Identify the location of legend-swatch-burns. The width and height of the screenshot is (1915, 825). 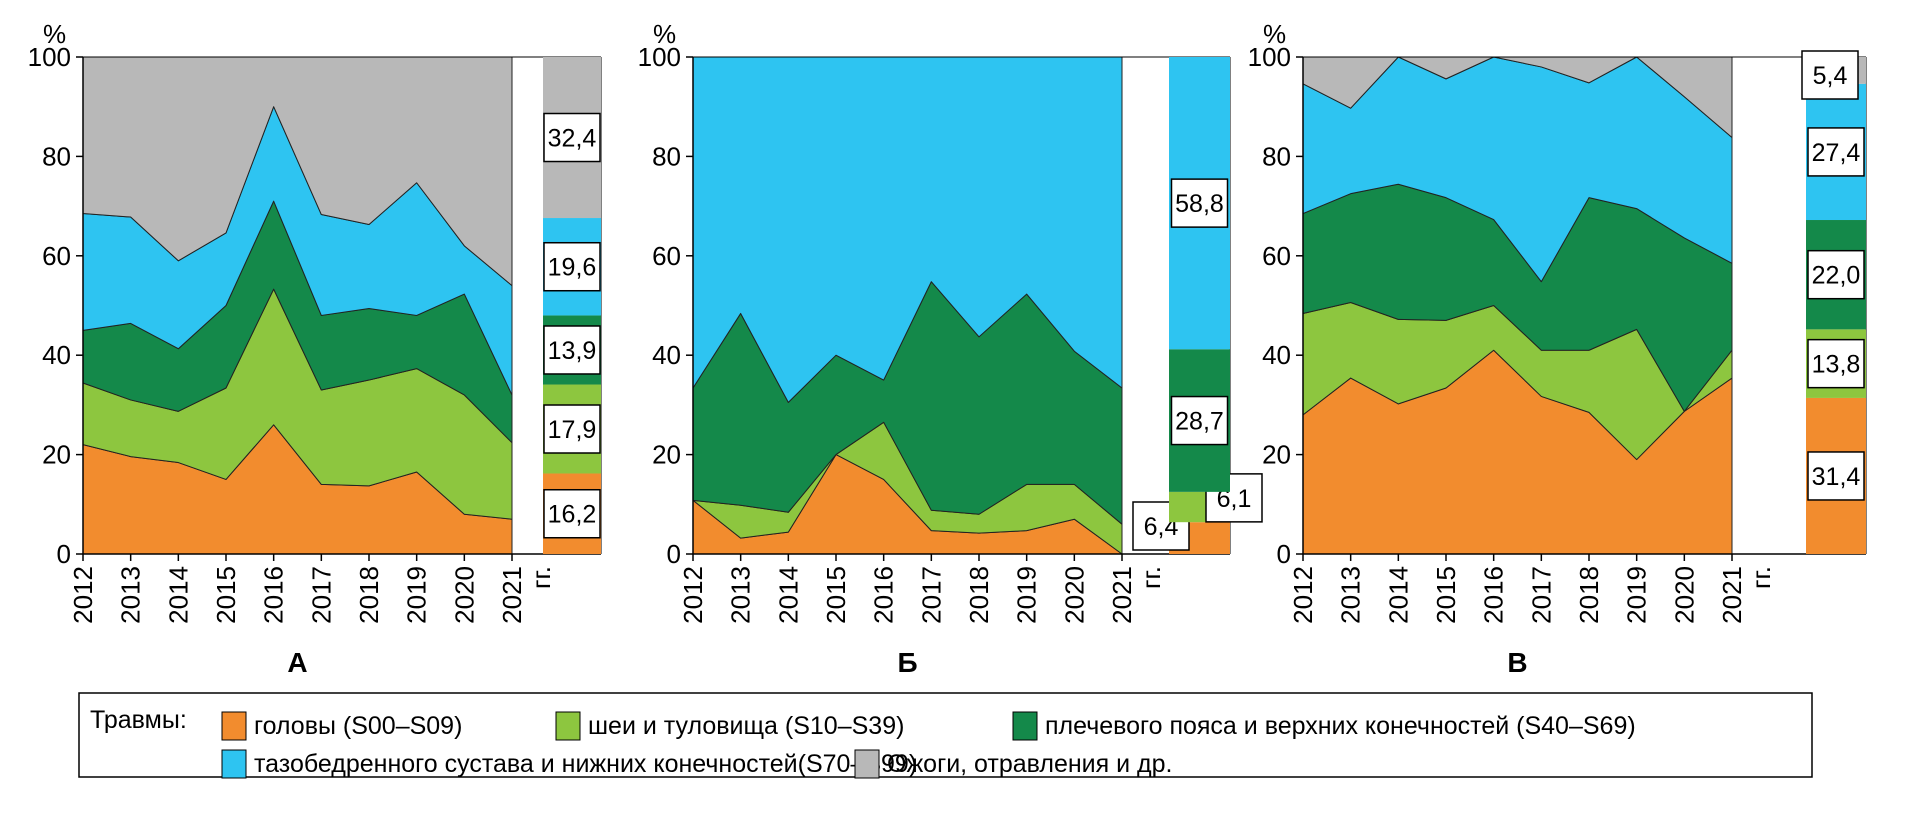
(867, 764).